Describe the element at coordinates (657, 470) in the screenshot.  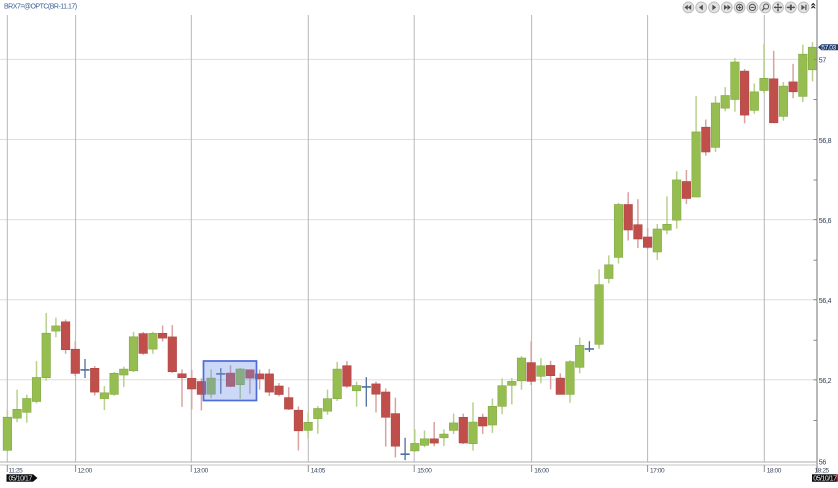
I see `svg-text: 17:00` at that location.